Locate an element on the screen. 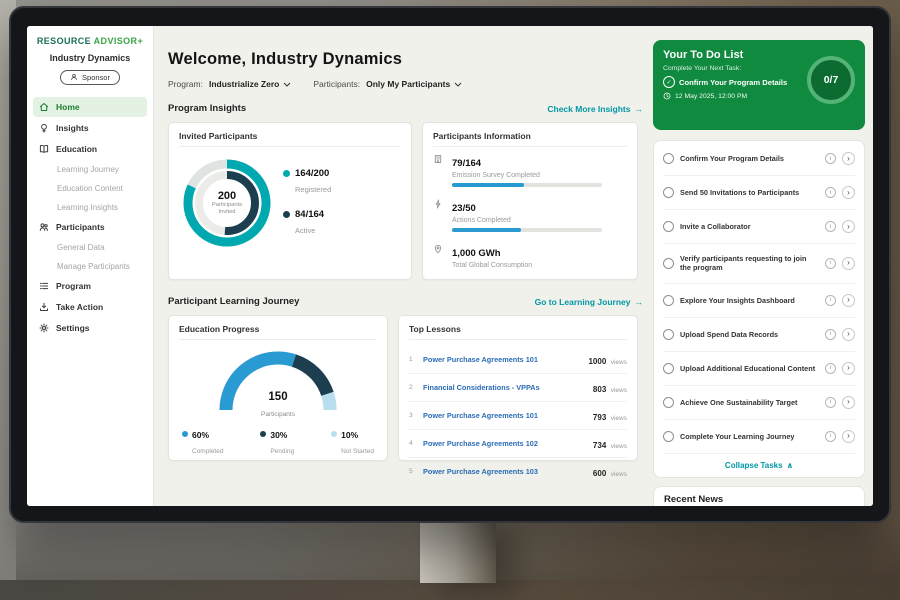  lesson-link: Financial Considerations - VPPAs is located at coordinates (481, 387).